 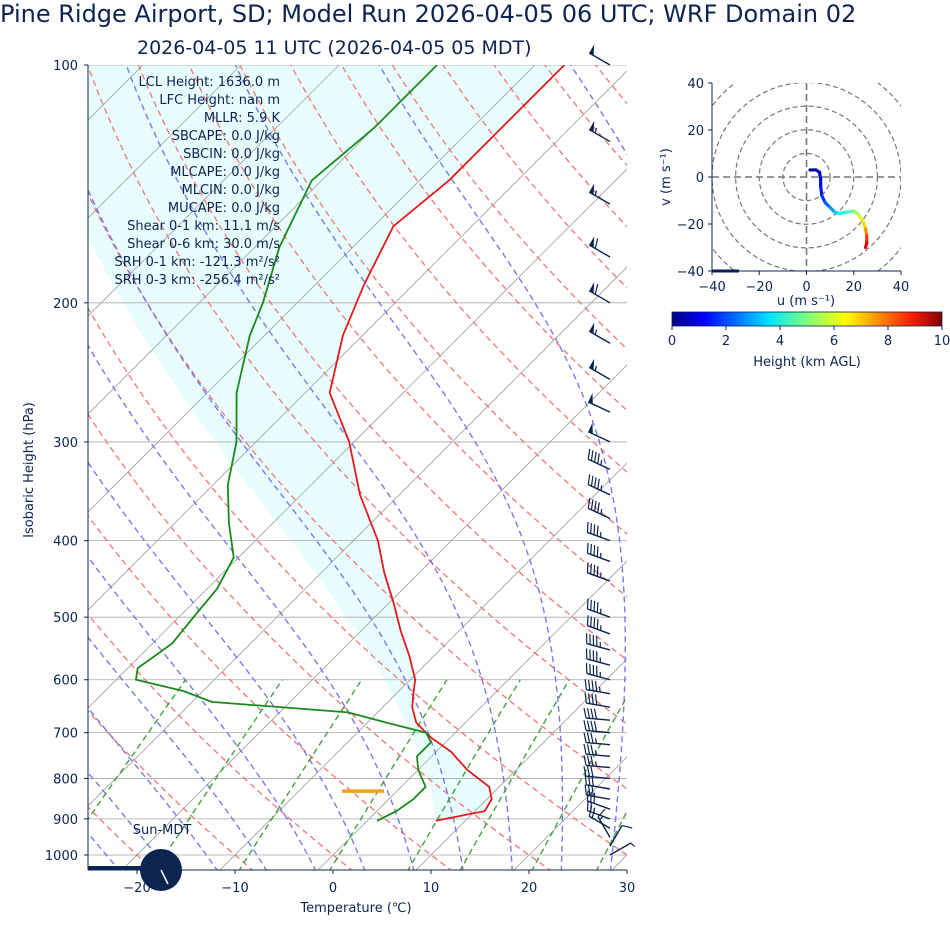 I want to click on hodograph-y-label: v (m s⁻¹), so click(x=666, y=177).